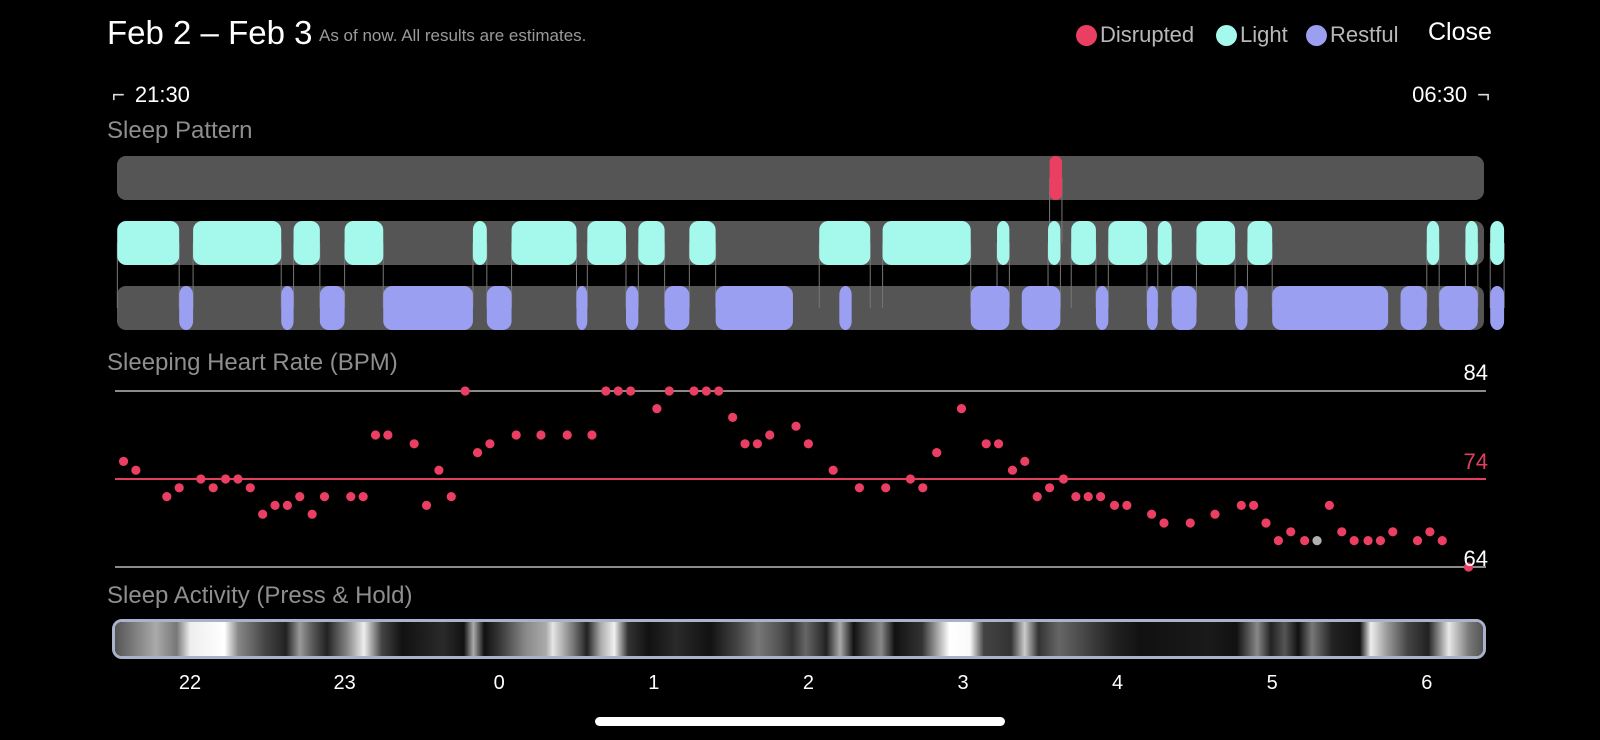  I want to click on heart-rate-point-selected, so click(1317, 541).